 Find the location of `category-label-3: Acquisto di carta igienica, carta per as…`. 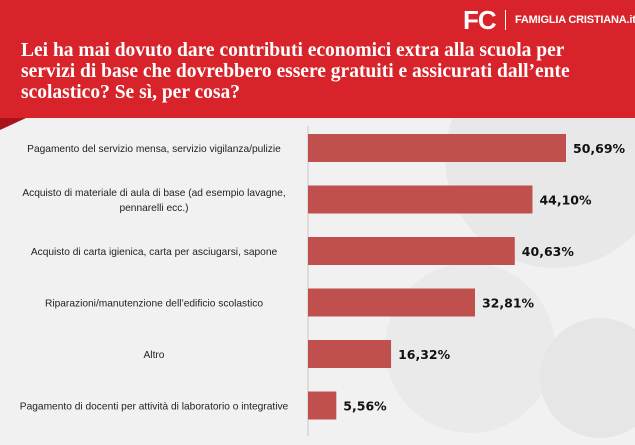

category-label-3: Acquisto di carta igienica, carta per as… is located at coordinates (154, 252).